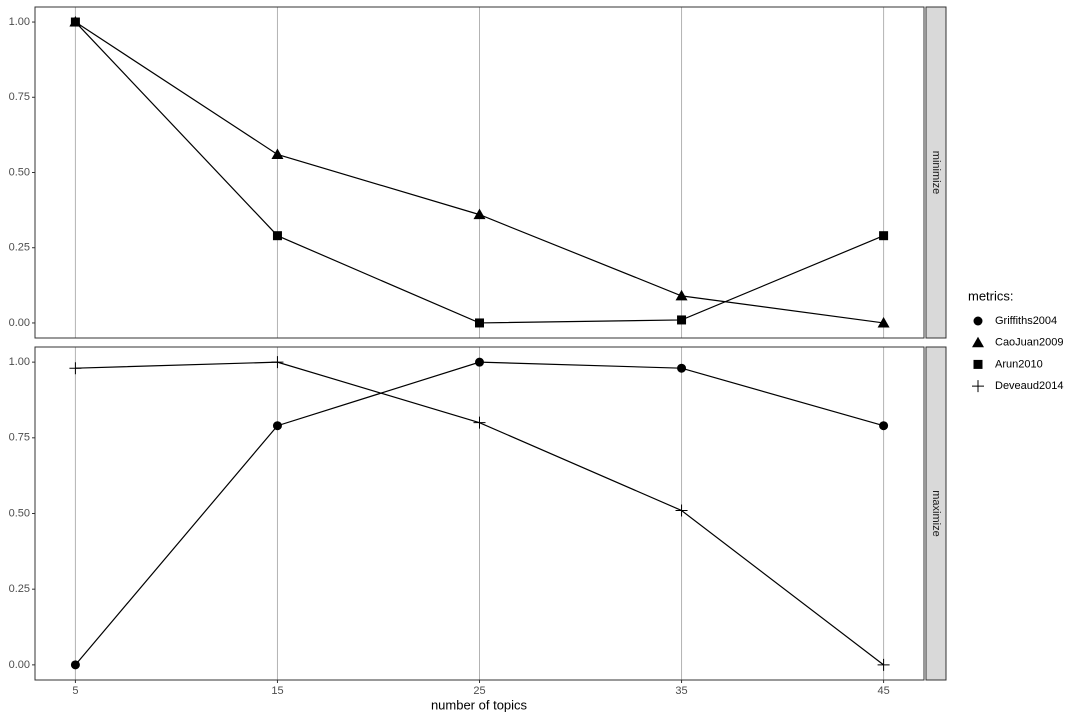 This screenshot has height=720, width=1080. I want to click on legend-label: Griffiths2004, so click(1026, 321).